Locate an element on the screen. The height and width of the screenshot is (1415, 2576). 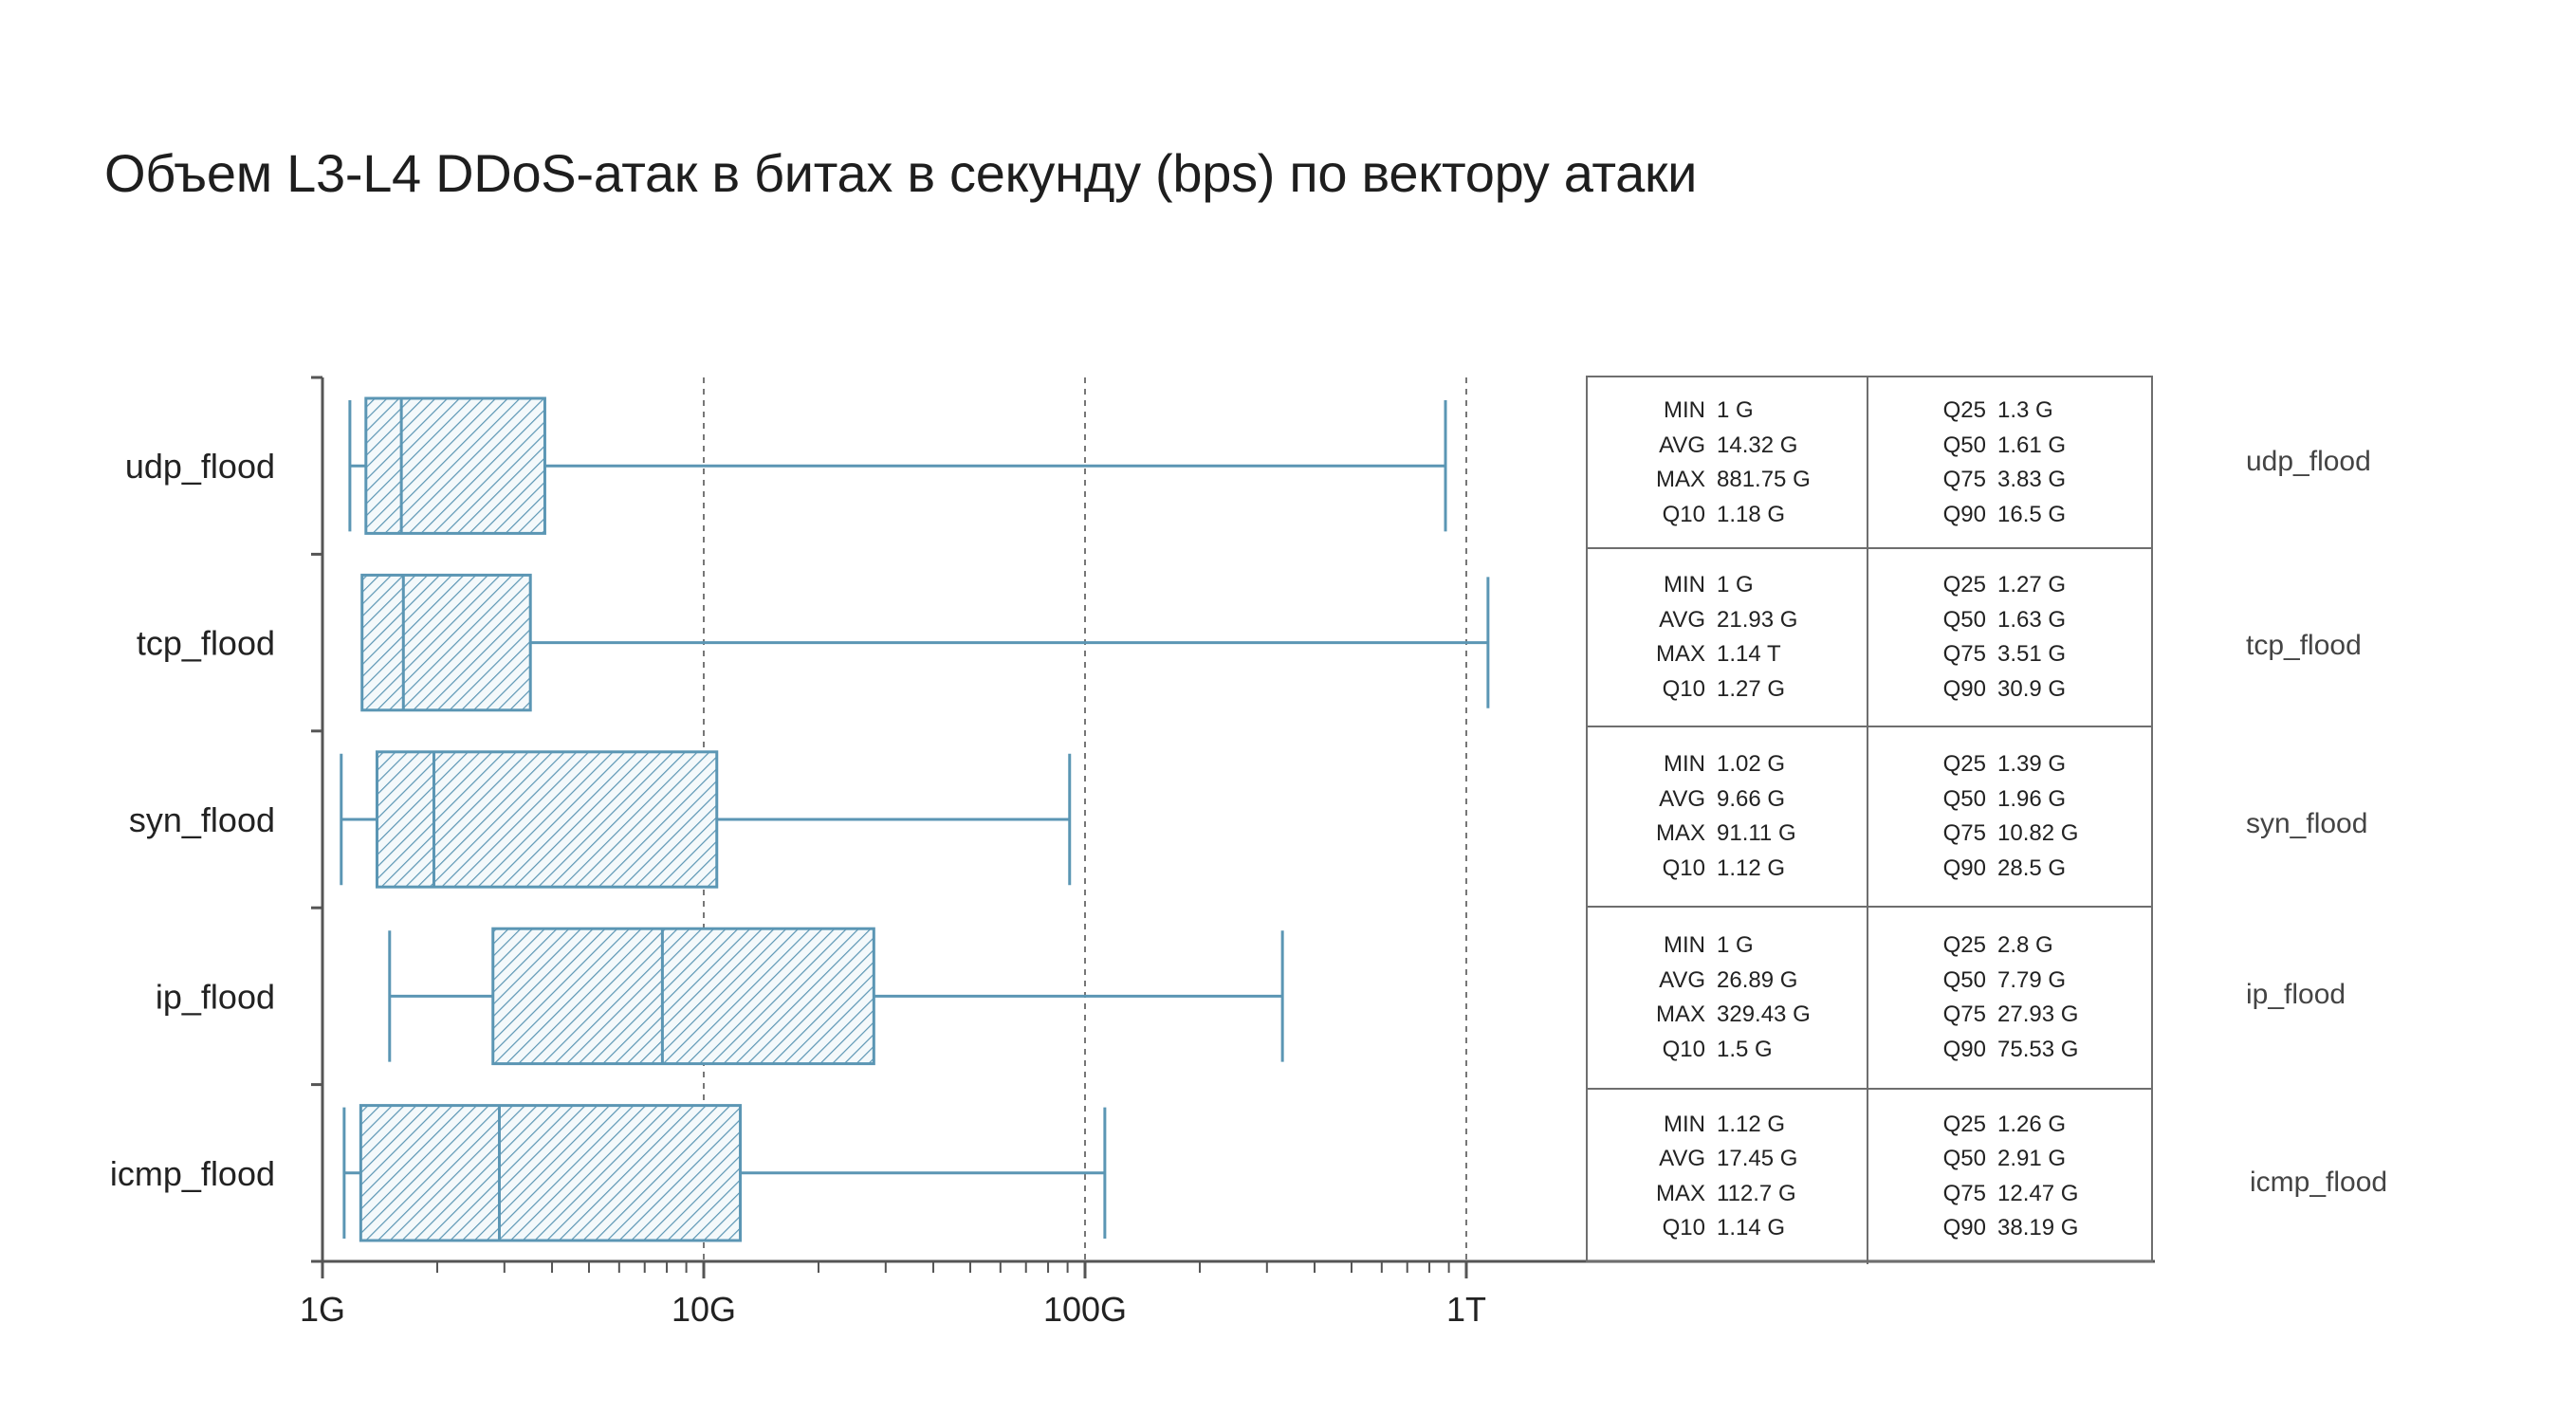
stat-value: 112.7 G is located at coordinates (1756, 1193).